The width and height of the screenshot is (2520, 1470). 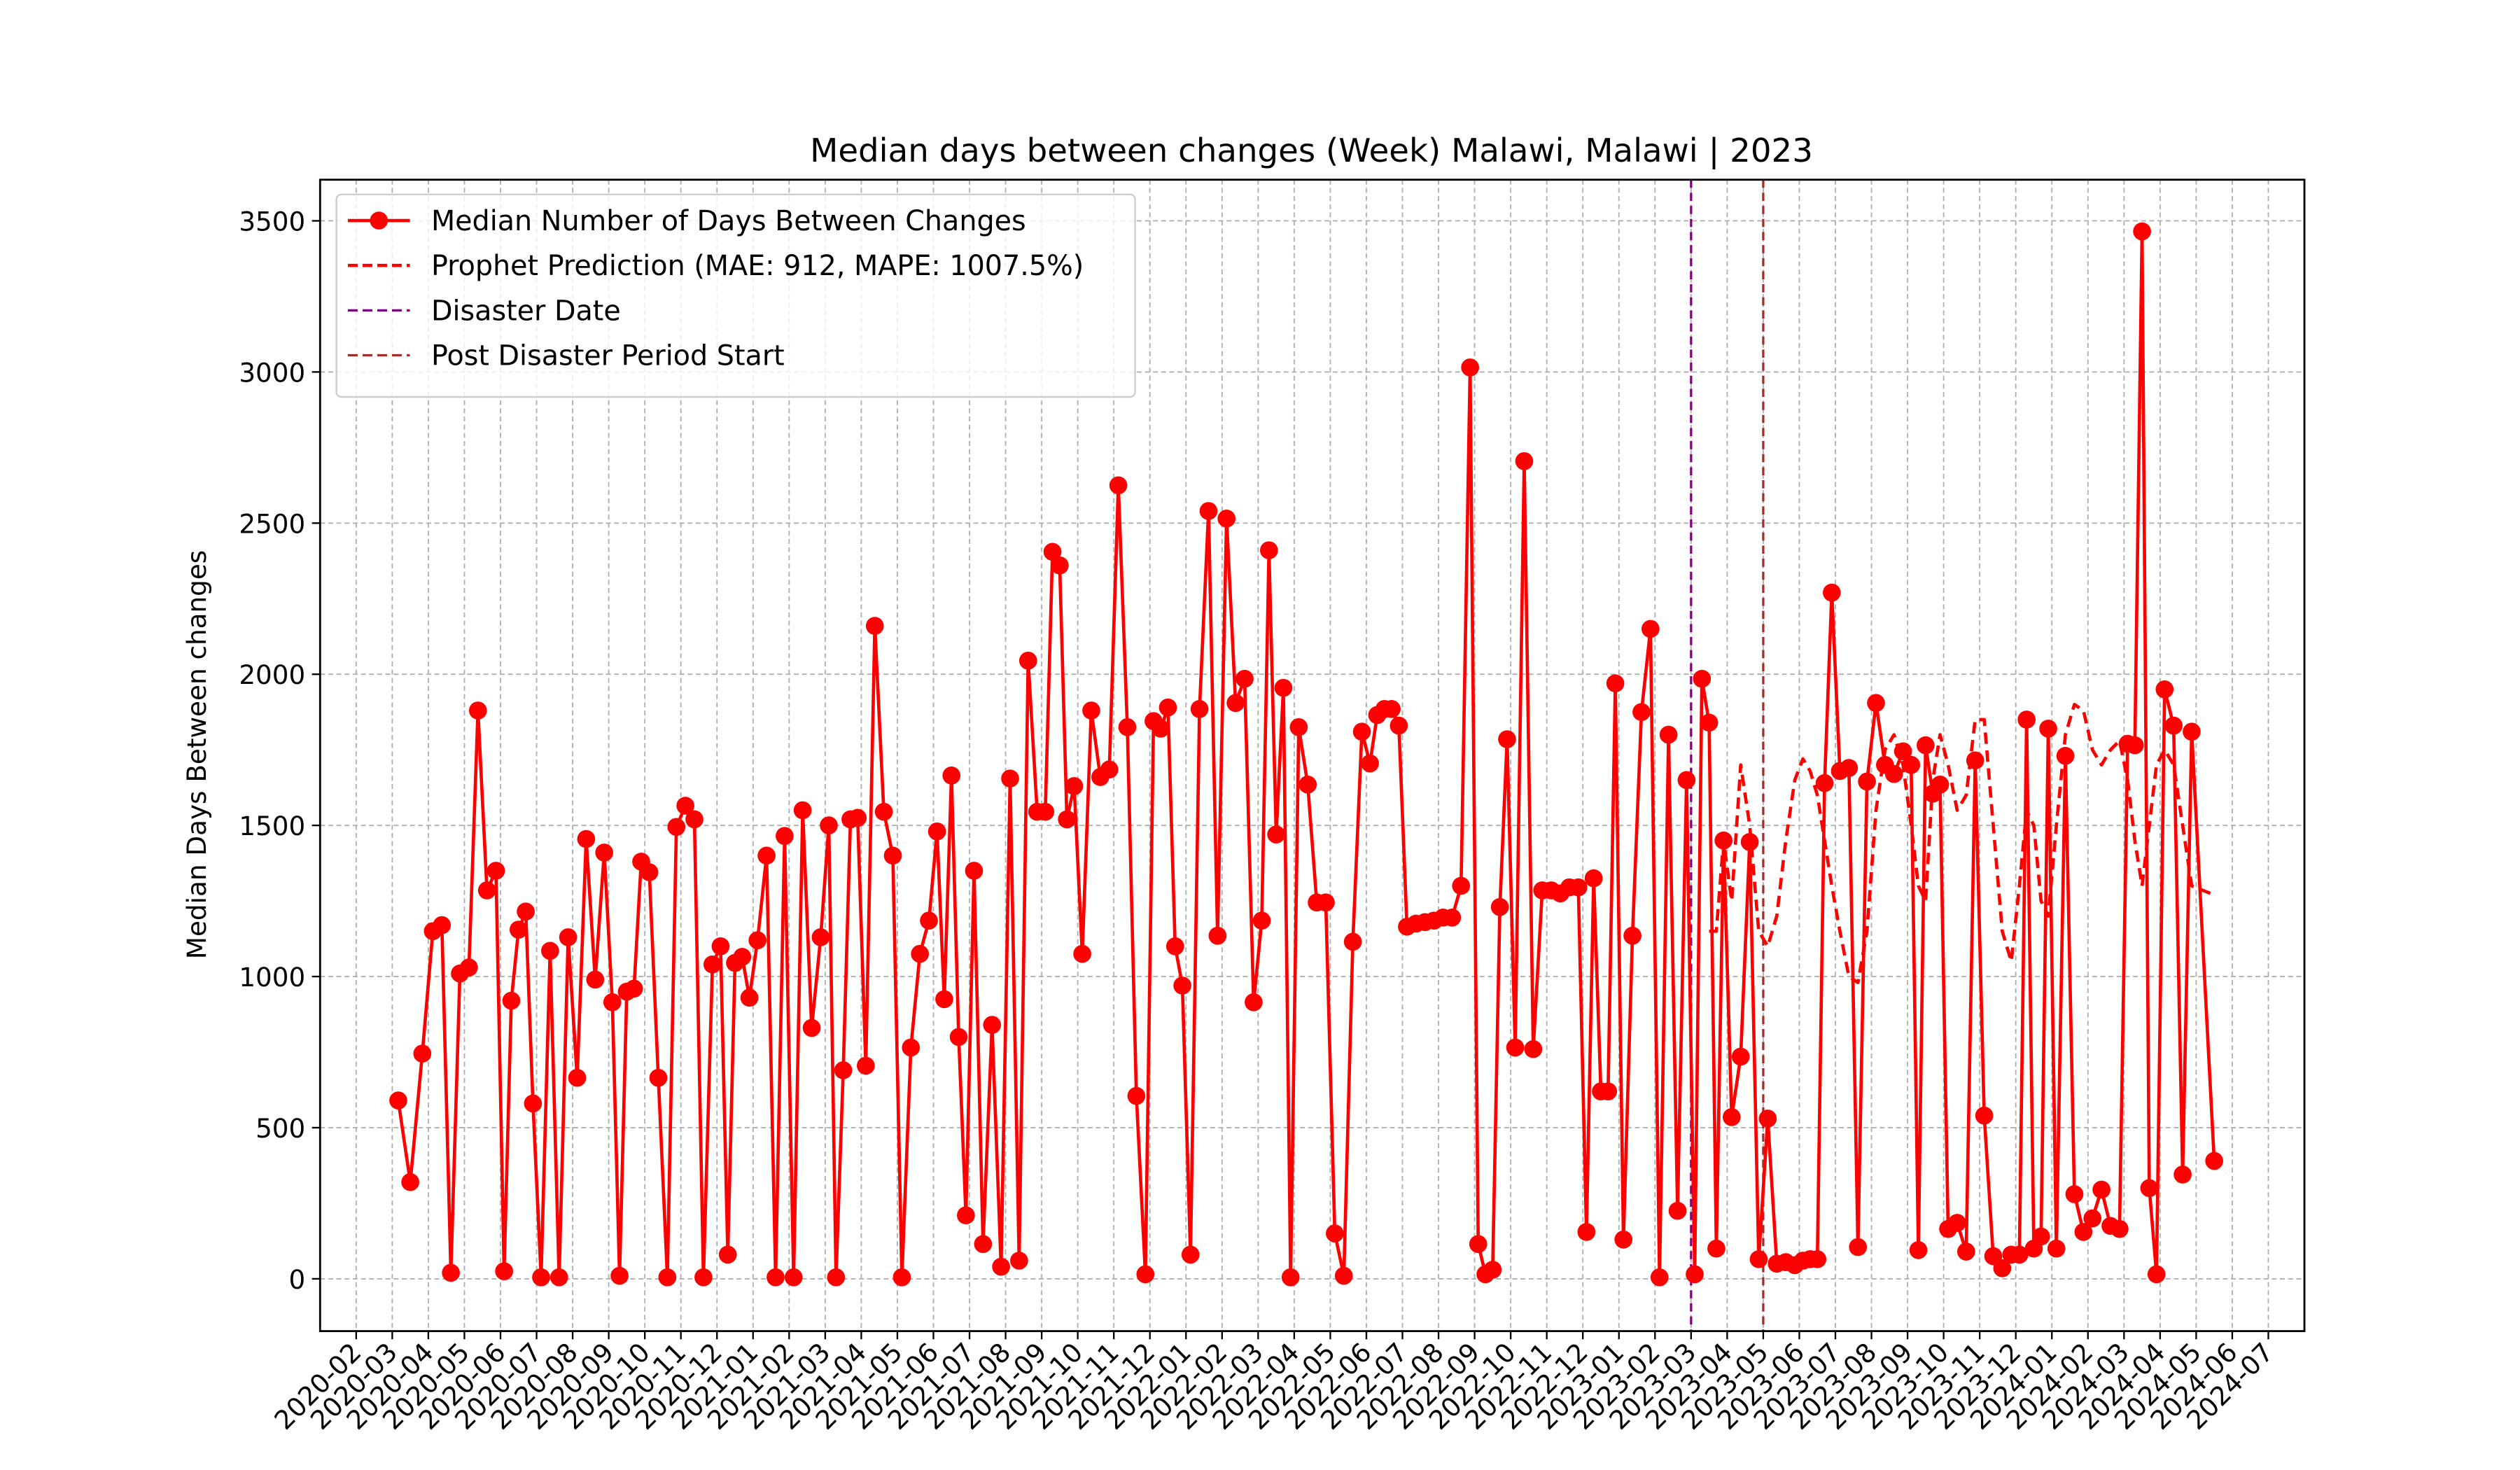 What do you see at coordinates (379, 220) in the screenshot?
I see `legend-marker` at bounding box center [379, 220].